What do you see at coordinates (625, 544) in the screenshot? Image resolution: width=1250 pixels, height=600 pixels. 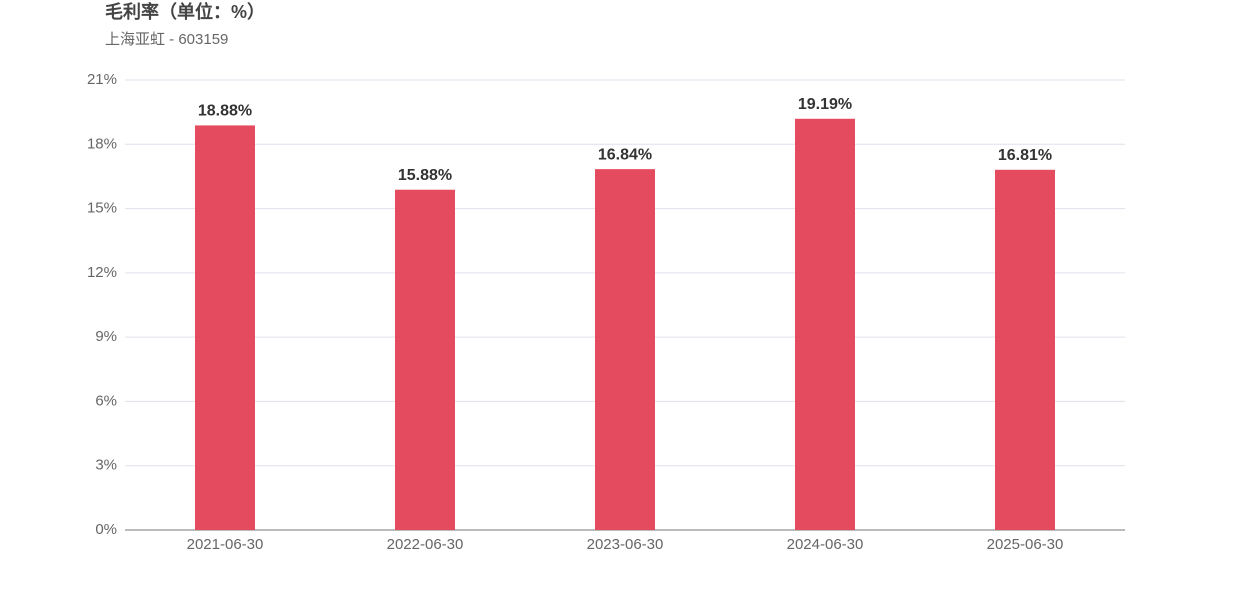 I see `x-tick-label: 2023-06-30` at bounding box center [625, 544].